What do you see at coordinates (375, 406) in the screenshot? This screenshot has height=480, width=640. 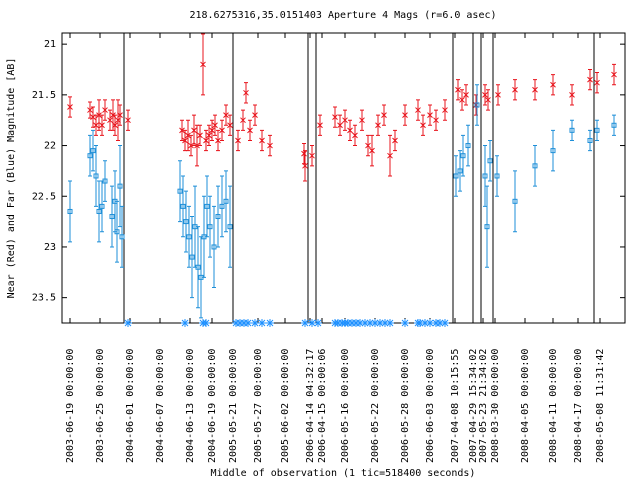 I see `x-tick-label: 2006-05-22 00:00:00` at bounding box center [375, 406].